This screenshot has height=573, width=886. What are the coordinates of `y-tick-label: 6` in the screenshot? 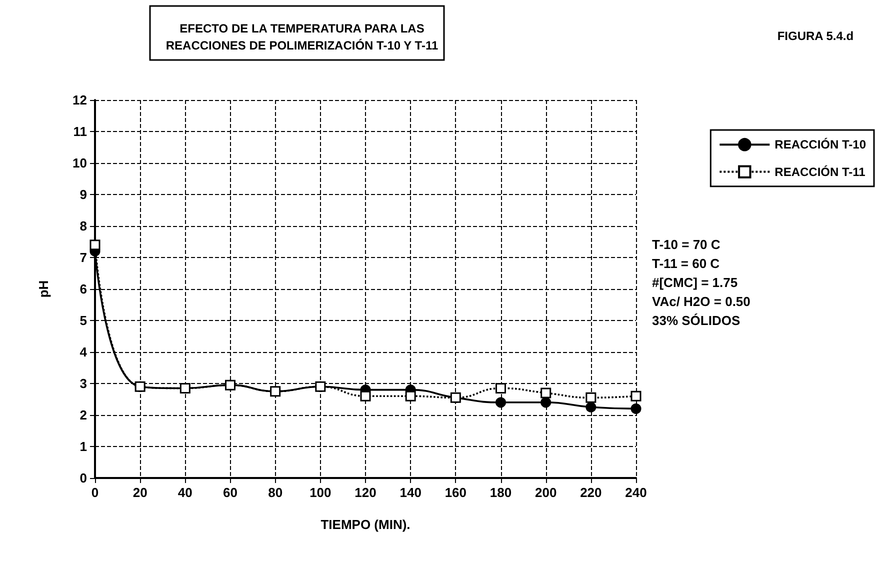 It's located at (83, 289).